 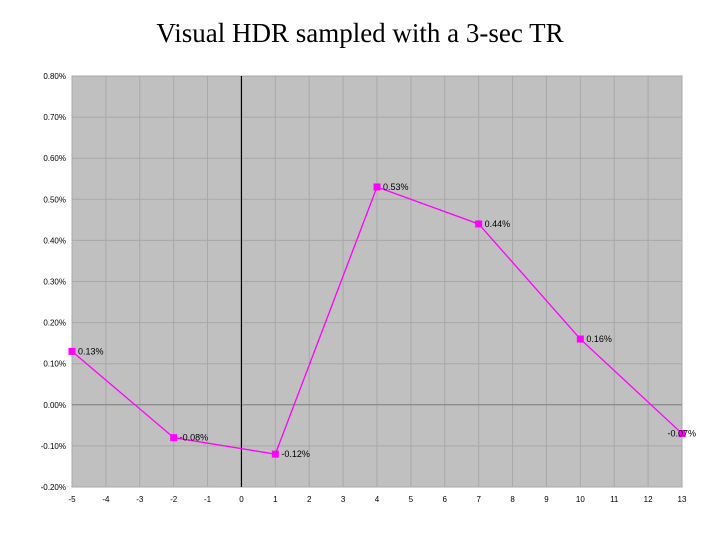 I want to click on x-tick-label: -2, so click(x=174, y=499).